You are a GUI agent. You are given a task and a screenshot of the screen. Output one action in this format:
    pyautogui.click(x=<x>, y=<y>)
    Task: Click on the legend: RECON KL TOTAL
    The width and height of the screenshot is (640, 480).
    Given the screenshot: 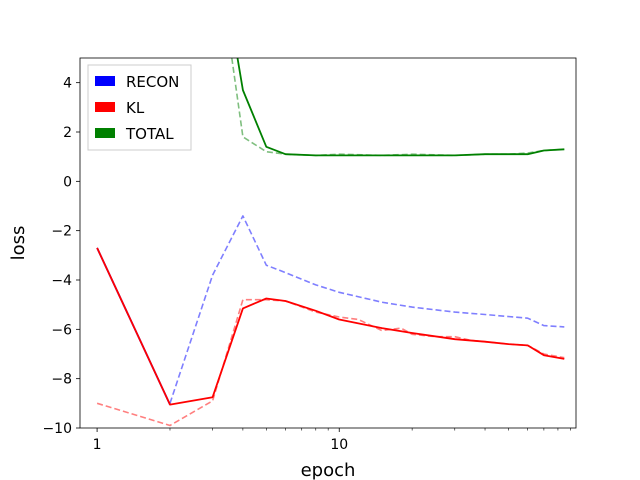 What is the action you would take?
    pyautogui.click(x=139, y=107)
    